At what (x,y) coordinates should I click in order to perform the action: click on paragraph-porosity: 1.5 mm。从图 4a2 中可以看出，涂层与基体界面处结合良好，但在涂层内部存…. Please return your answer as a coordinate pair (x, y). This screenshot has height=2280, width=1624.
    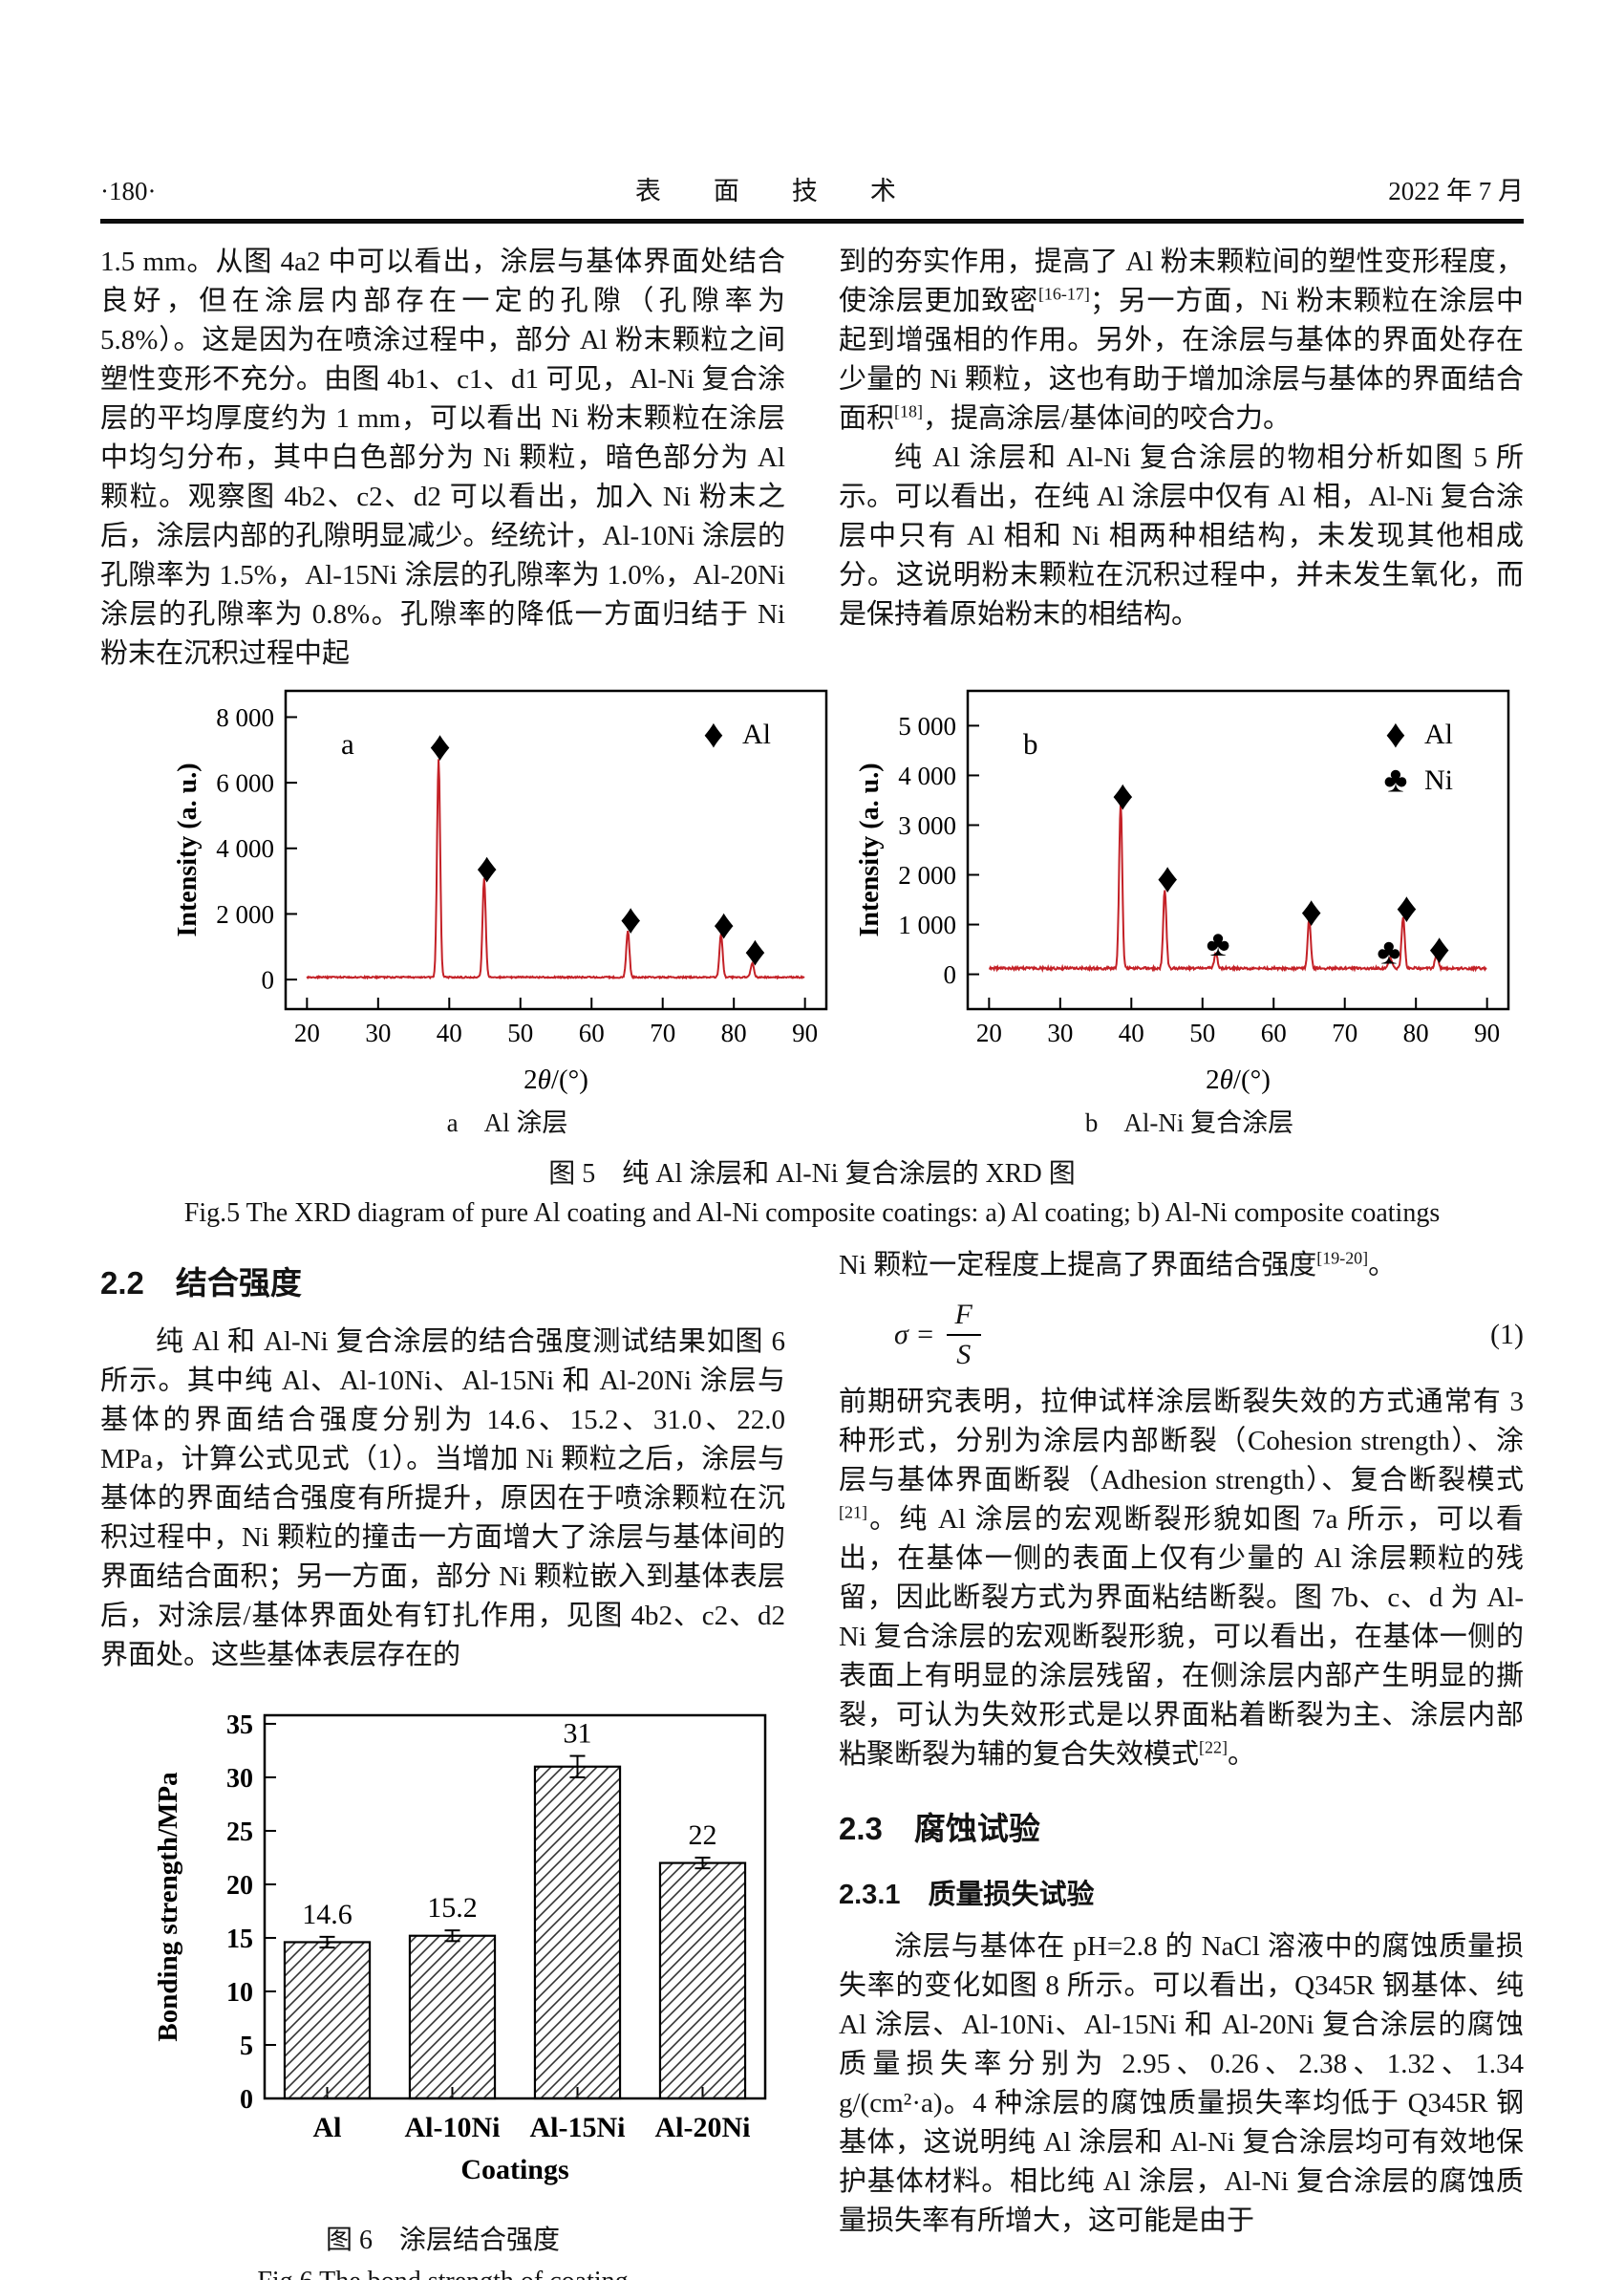
    Looking at the image, I should click on (443, 458).